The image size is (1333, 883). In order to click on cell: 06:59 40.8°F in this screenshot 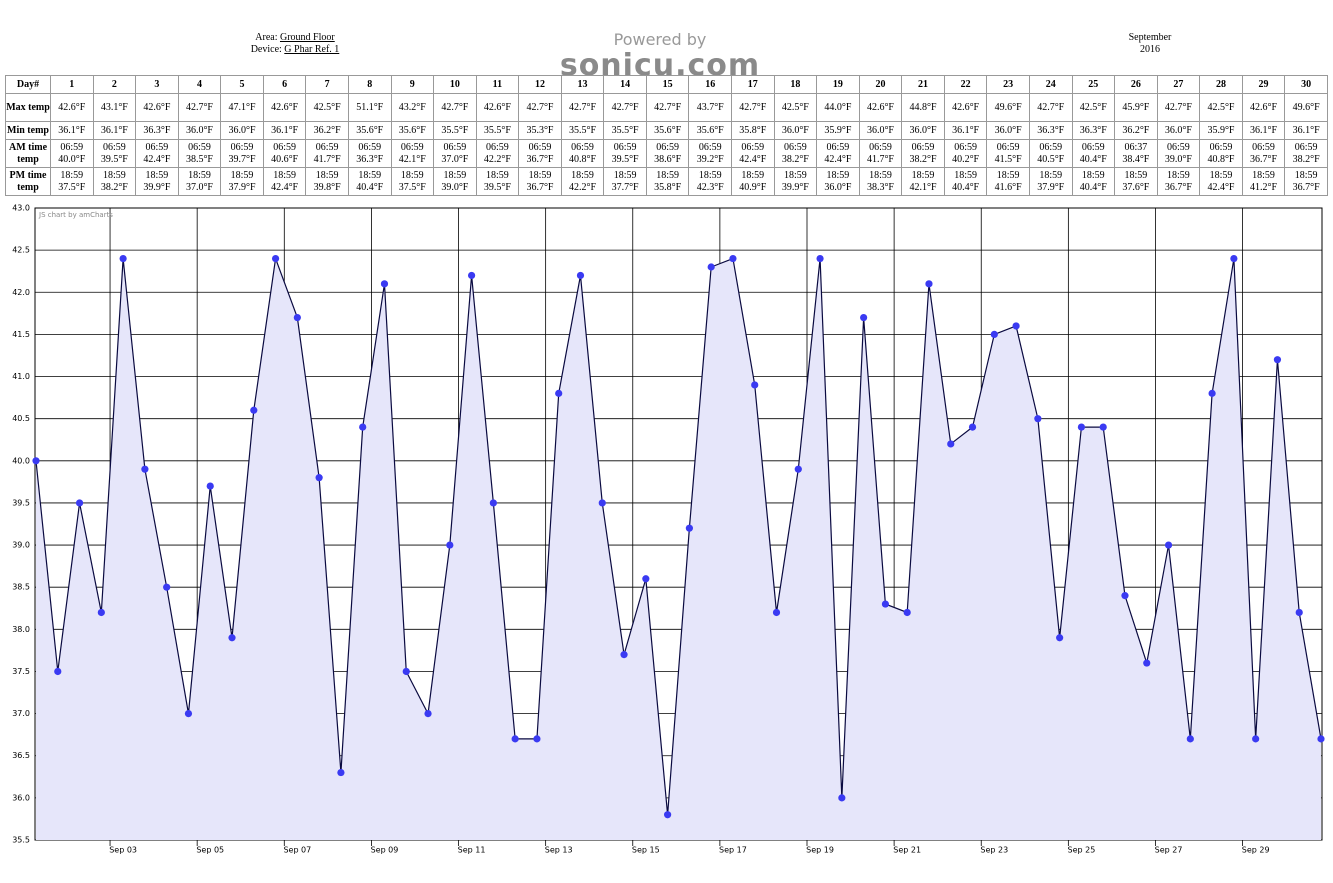, I will do `click(582, 153)`.